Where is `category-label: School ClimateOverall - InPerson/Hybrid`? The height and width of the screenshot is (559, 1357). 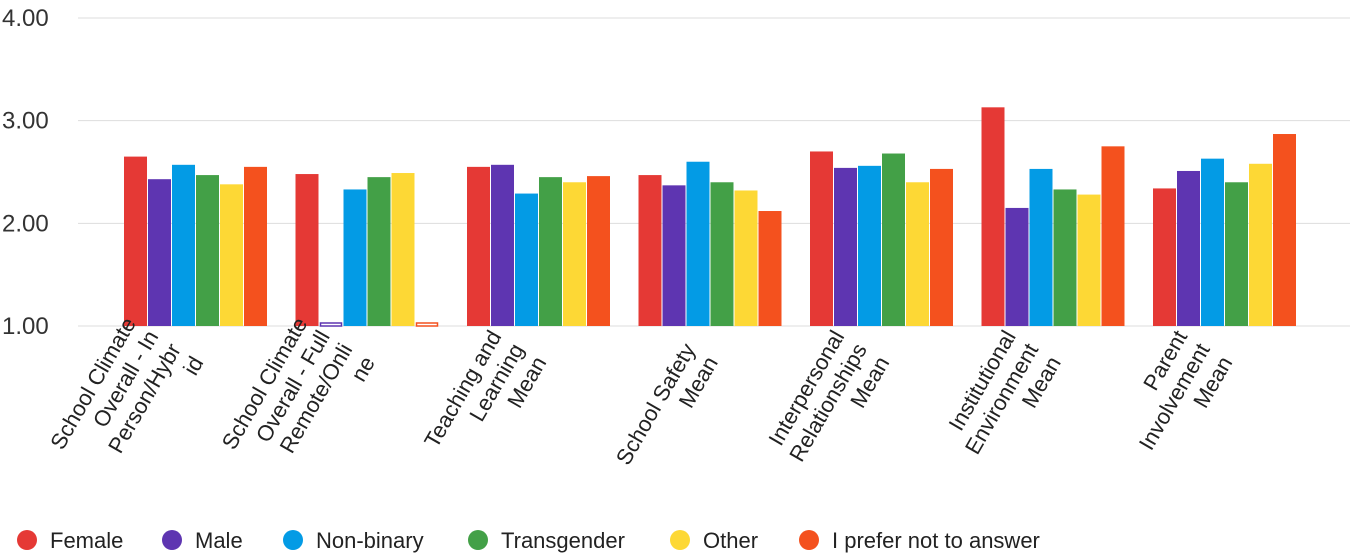 category-label: School ClimateOverall - InPerson/Hybrid is located at coordinates (126, 403).